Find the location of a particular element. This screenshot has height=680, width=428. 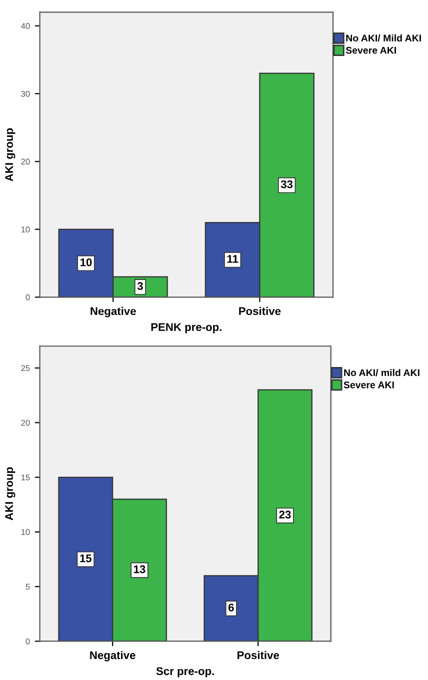

legend-label: No AKI/ Mild AKI is located at coordinates (383, 38).